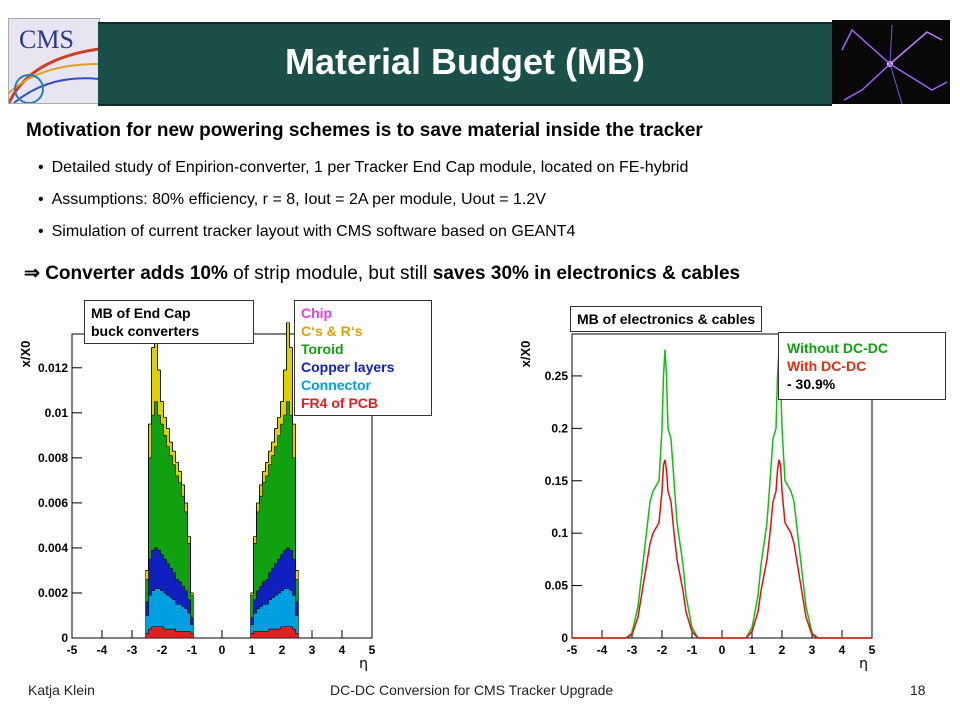 The image size is (960, 720). I want to click on y-tick-label: 0.006, so click(53, 503).